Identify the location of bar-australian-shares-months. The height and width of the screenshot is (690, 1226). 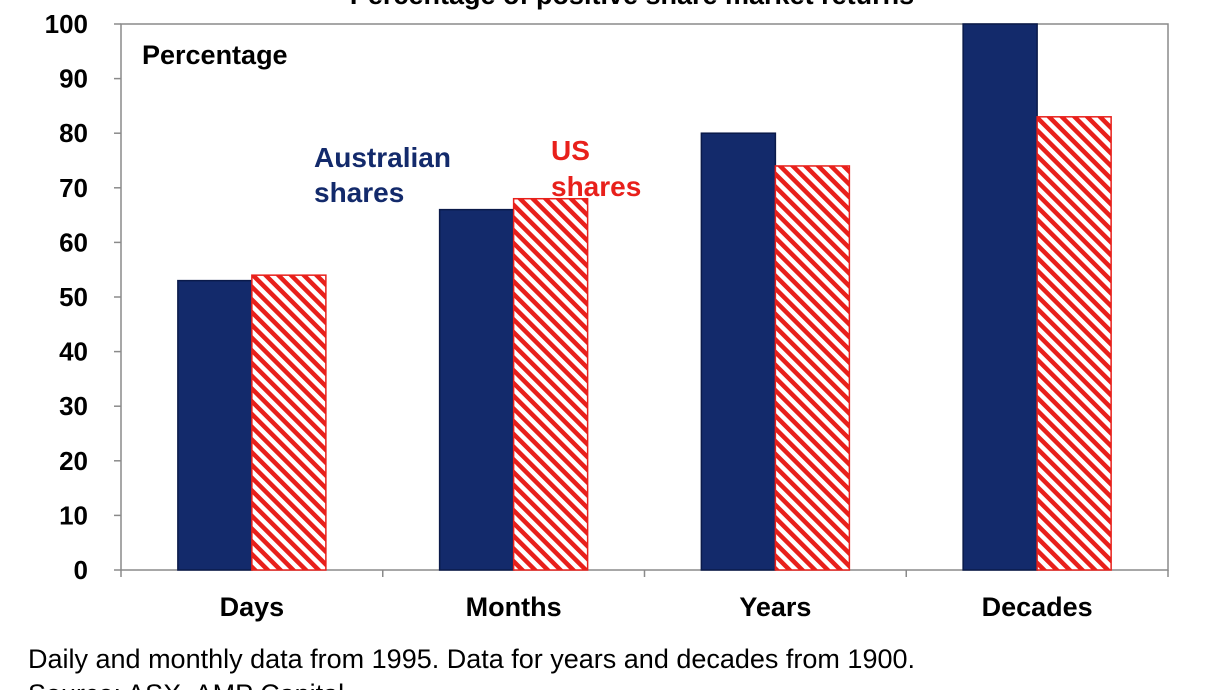
(476, 389).